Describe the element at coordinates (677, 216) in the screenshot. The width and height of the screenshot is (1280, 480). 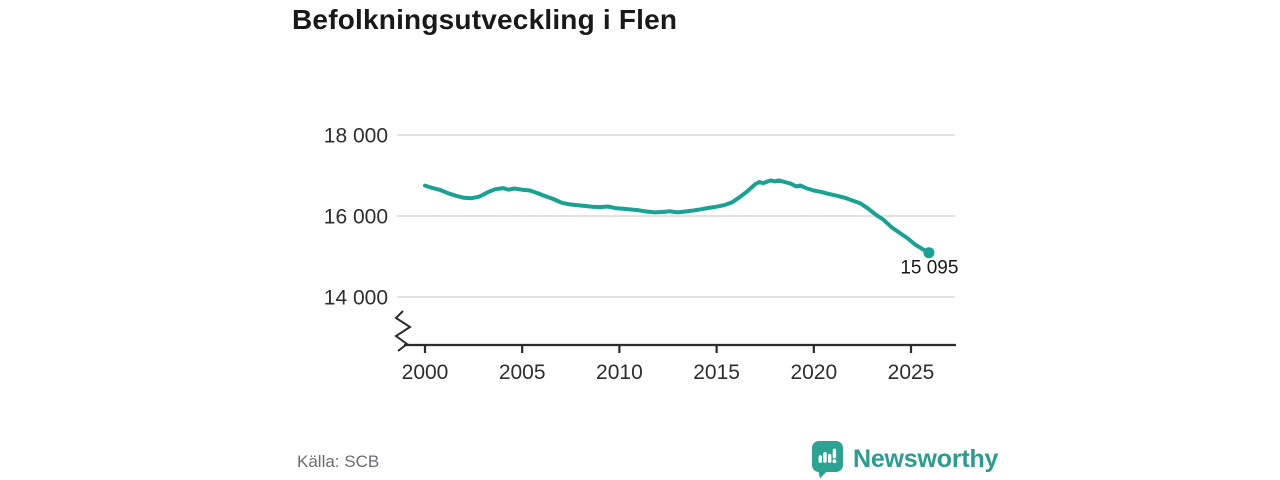
I see `population-line` at that location.